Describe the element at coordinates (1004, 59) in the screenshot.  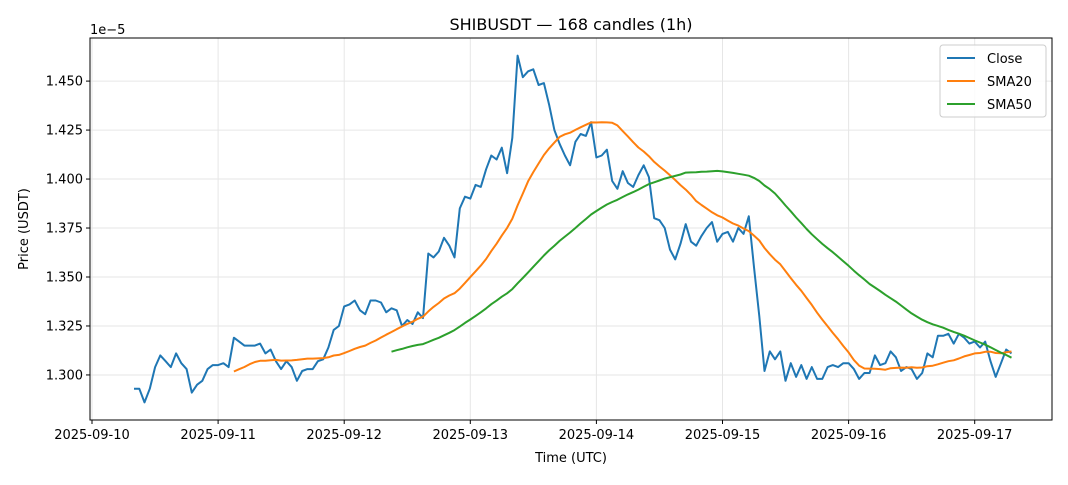
I see `legend-label: Close` at that location.